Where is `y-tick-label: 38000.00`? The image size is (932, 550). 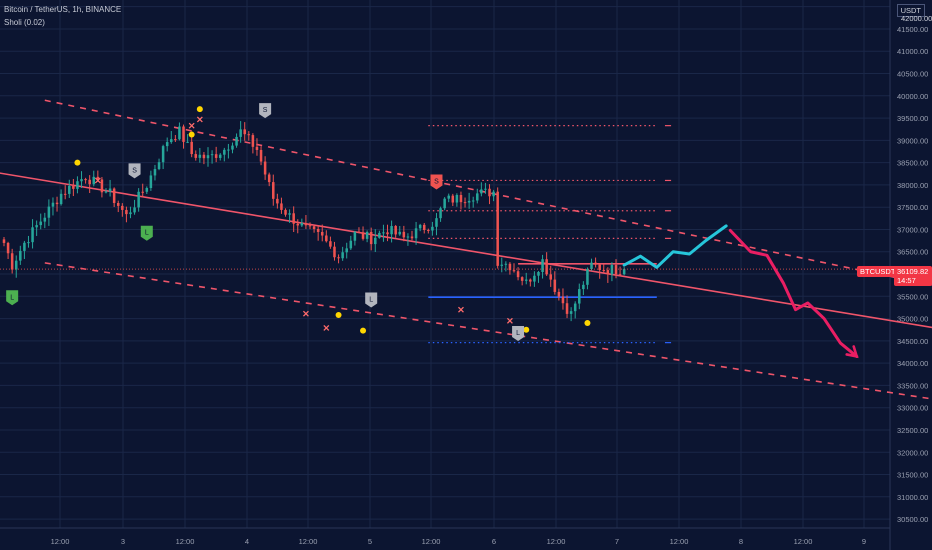
y-tick-label: 38000.00 is located at coordinates (912, 185).